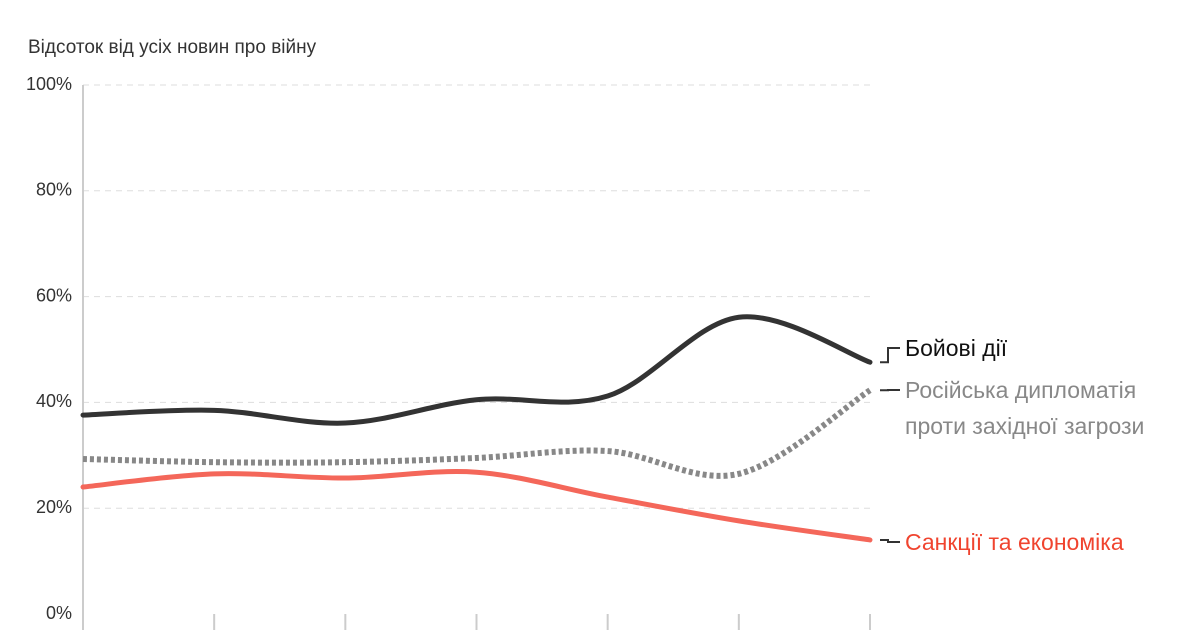  I want to click on y-axis-title: Відсоток від усіх новин про війну, so click(172, 47).